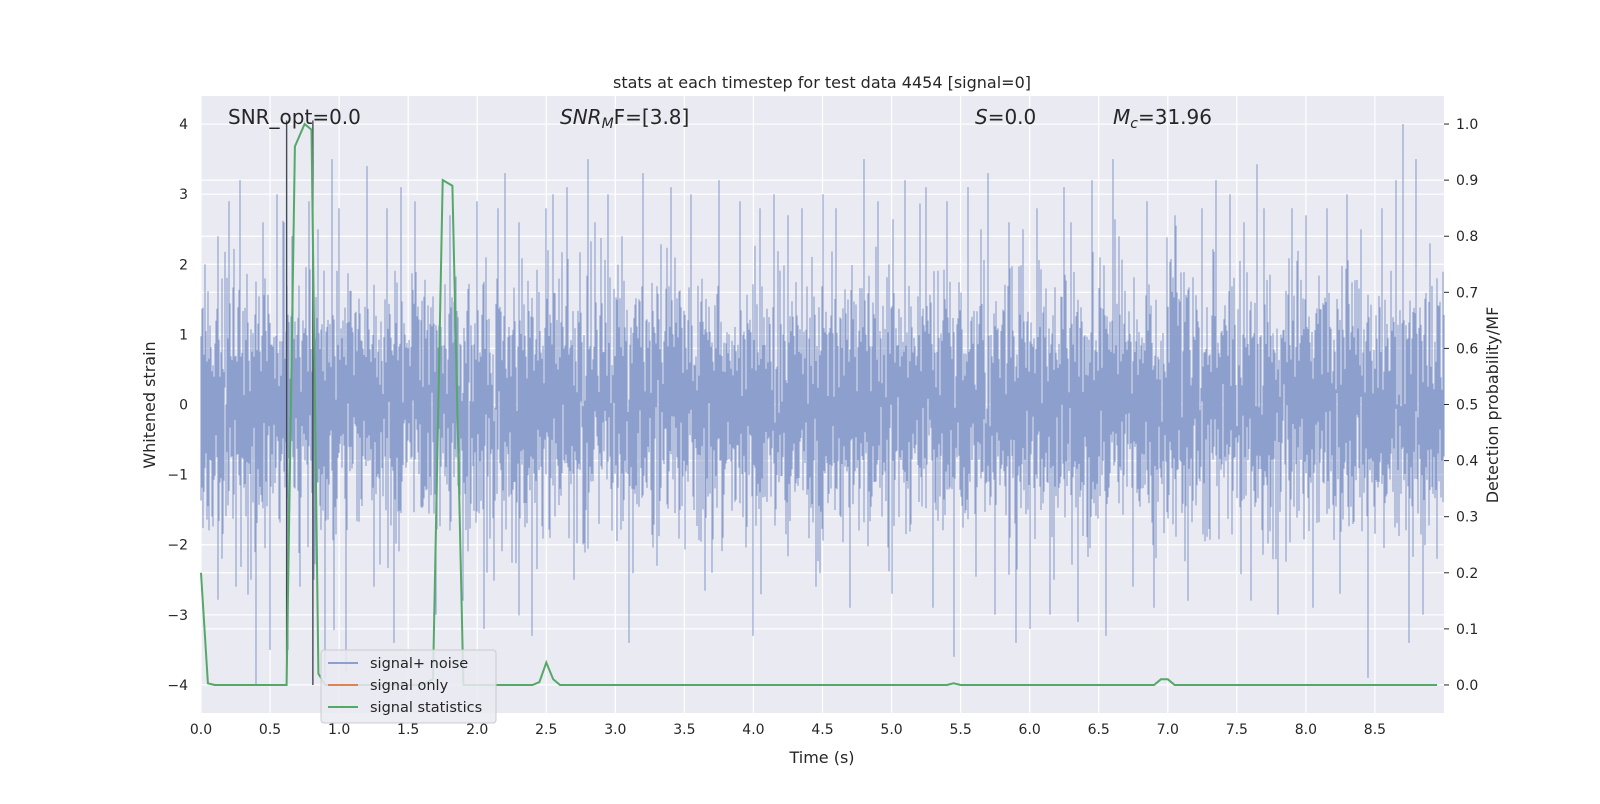 This screenshot has width=1600, height=804. What do you see at coordinates (183, 335) in the screenshot?
I see `y-tick-label-left-3: 1` at bounding box center [183, 335].